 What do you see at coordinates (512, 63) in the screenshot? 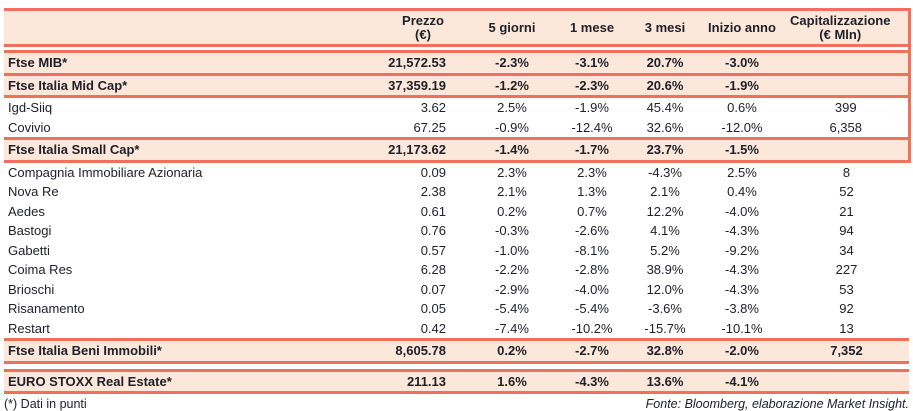
I see `cell-5-giorni: -2.3%` at bounding box center [512, 63].